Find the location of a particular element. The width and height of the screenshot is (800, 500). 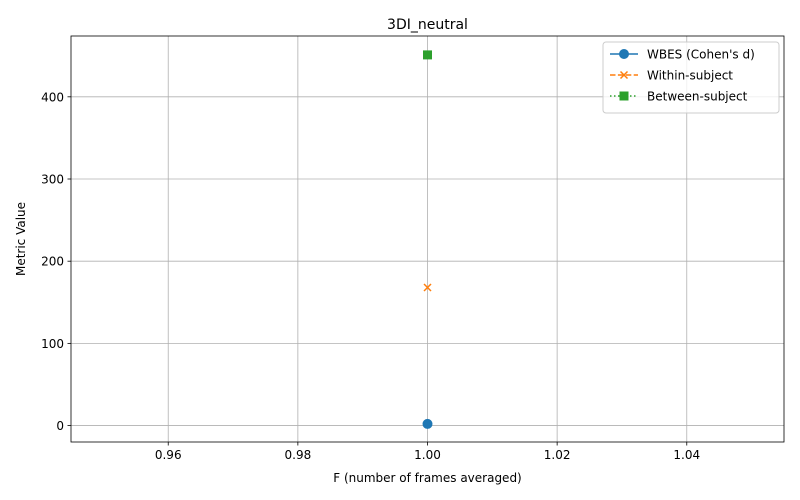

y-tick-label-1: 100 is located at coordinates (52, 344).